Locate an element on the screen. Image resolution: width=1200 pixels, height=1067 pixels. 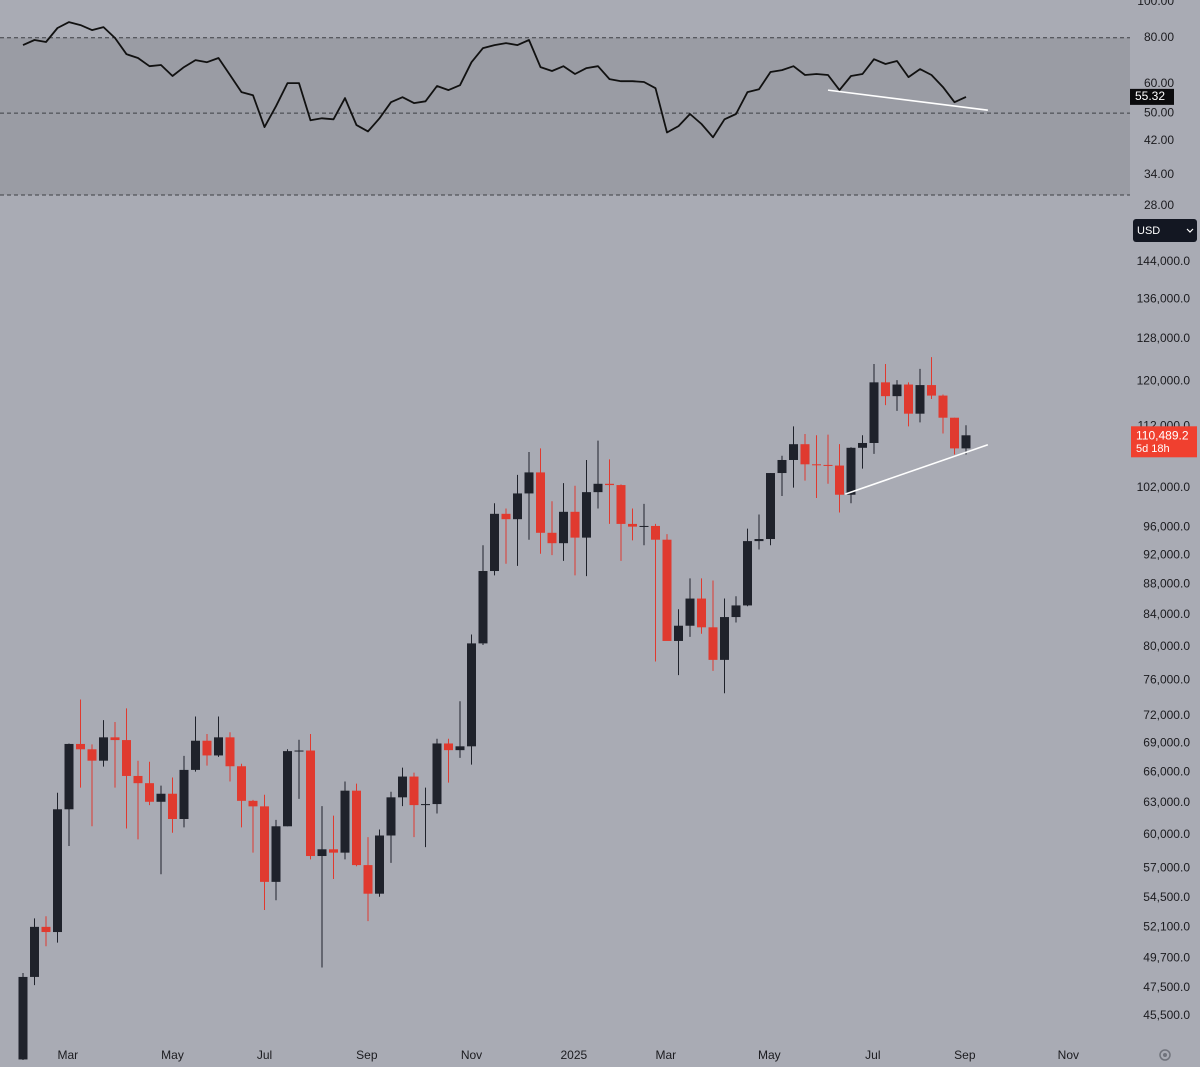
y-tick-label: 60.00 is located at coordinates (1159, 83).